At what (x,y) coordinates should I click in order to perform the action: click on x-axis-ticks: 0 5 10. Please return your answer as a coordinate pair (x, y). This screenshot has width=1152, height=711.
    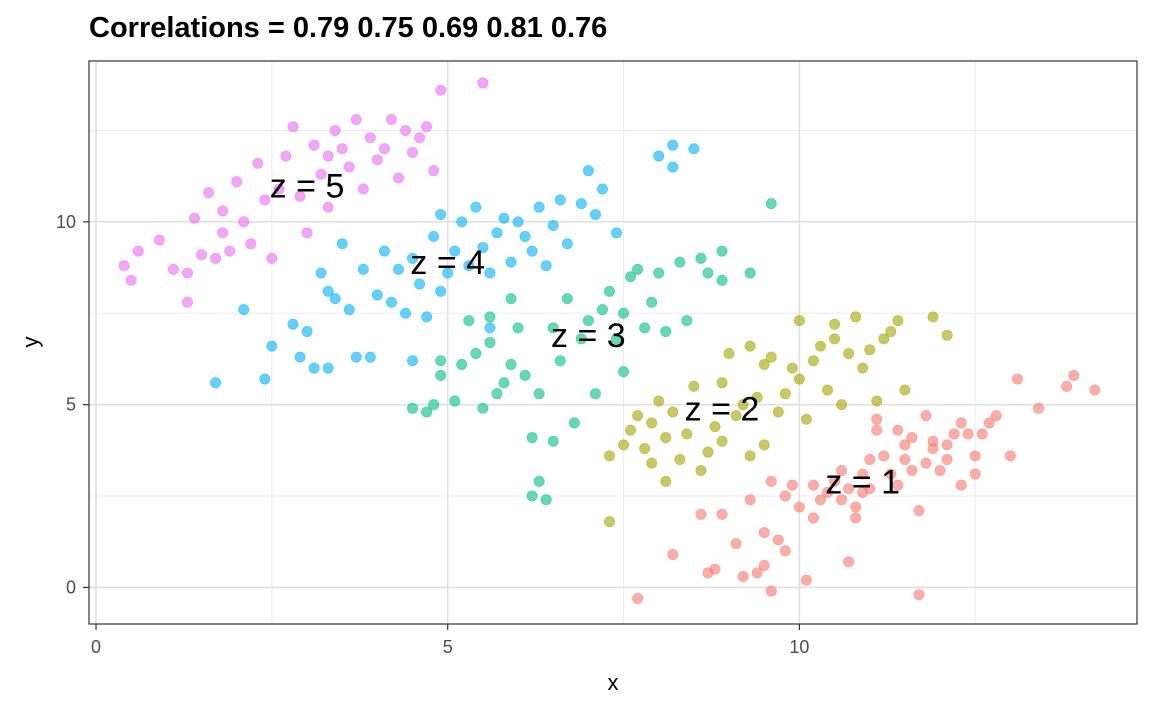
    Looking at the image, I should click on (450, 640).